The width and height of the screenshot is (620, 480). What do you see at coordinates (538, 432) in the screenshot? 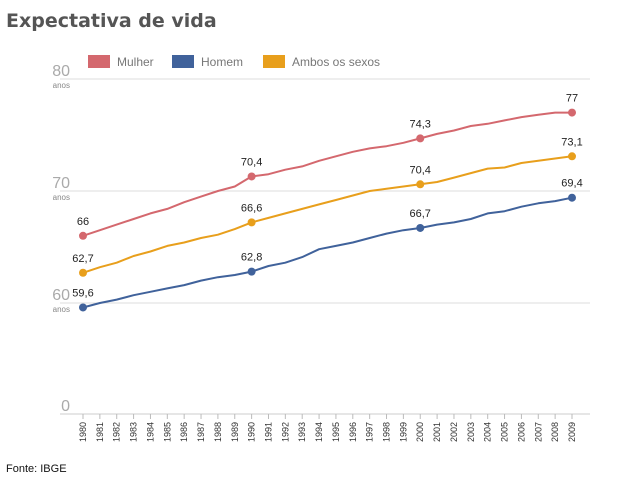
I see `x-tick-label: 2007` at bounding box center [538, 432].